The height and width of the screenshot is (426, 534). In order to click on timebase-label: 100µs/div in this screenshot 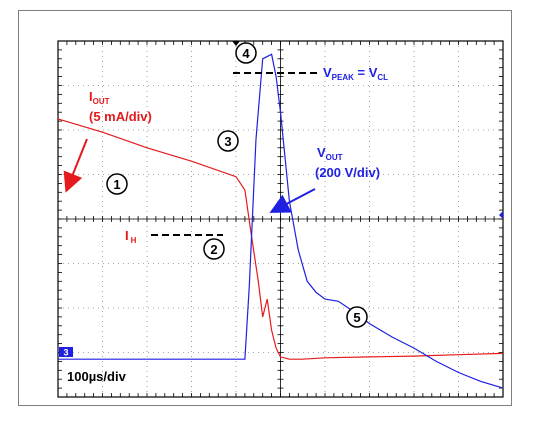, I will do `click(97, 376)`.